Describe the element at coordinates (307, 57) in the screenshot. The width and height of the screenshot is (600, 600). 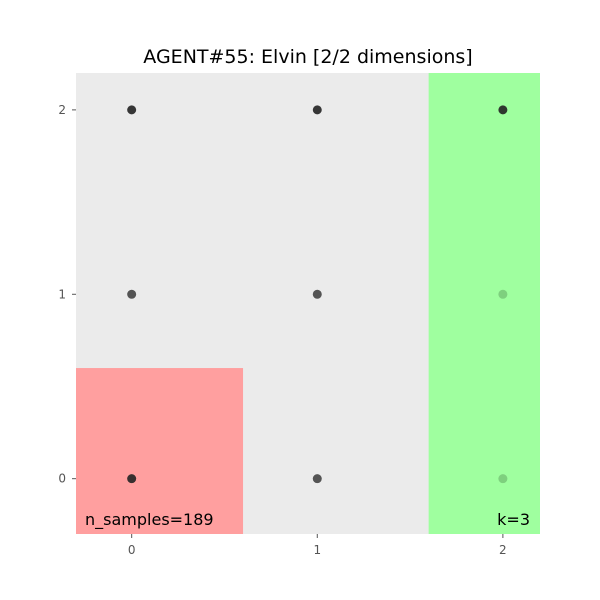
I see `chart-title: AGENT#55: Elvin [2/2 dimensions]` at that location.